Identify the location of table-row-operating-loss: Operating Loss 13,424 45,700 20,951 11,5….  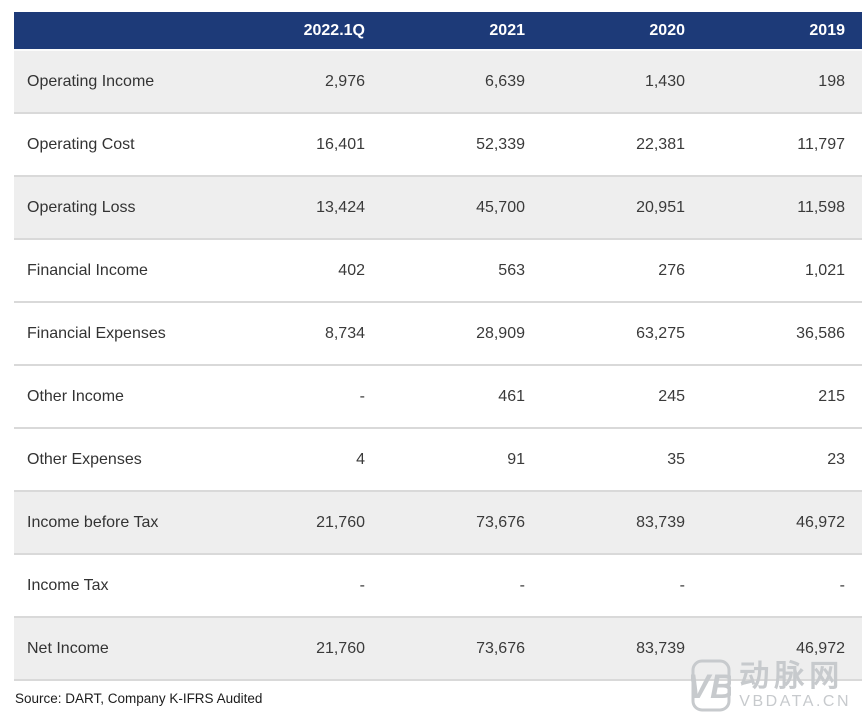
(438, 207).